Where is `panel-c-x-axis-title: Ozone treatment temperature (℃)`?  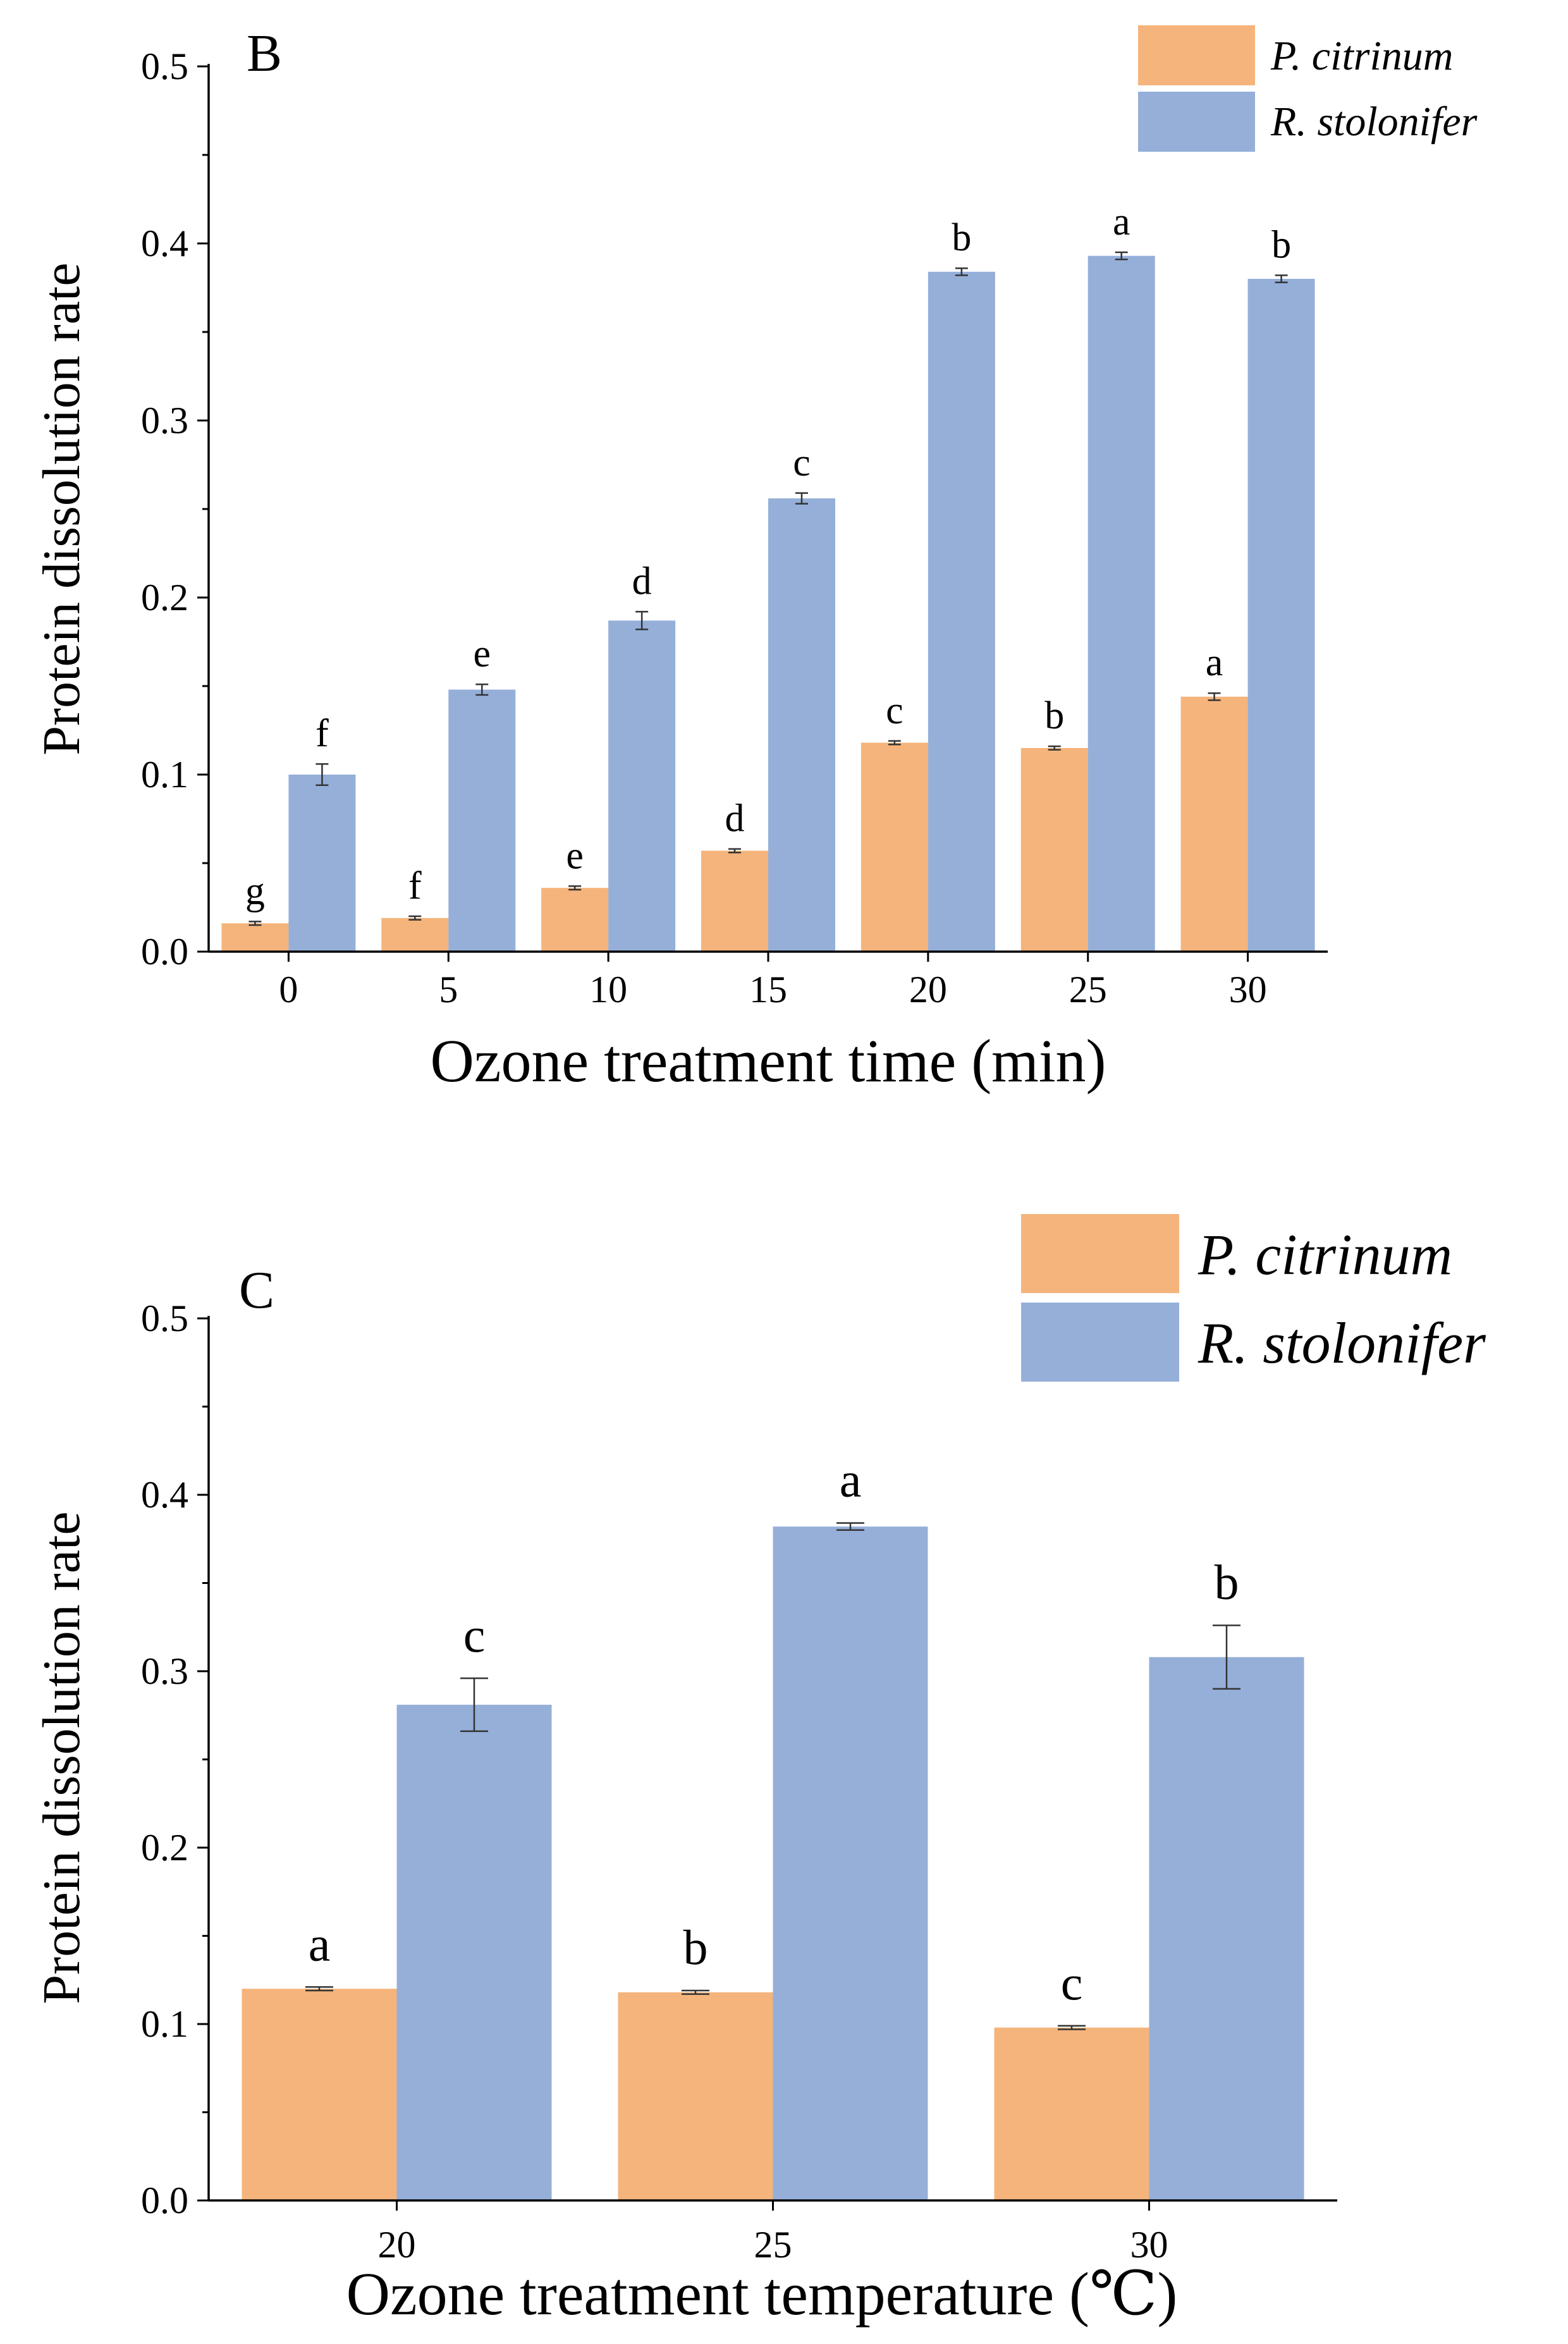 panel-c-x-axis-title: Ozone treatment temperature (℃) is located at coordinates (762, 2294).